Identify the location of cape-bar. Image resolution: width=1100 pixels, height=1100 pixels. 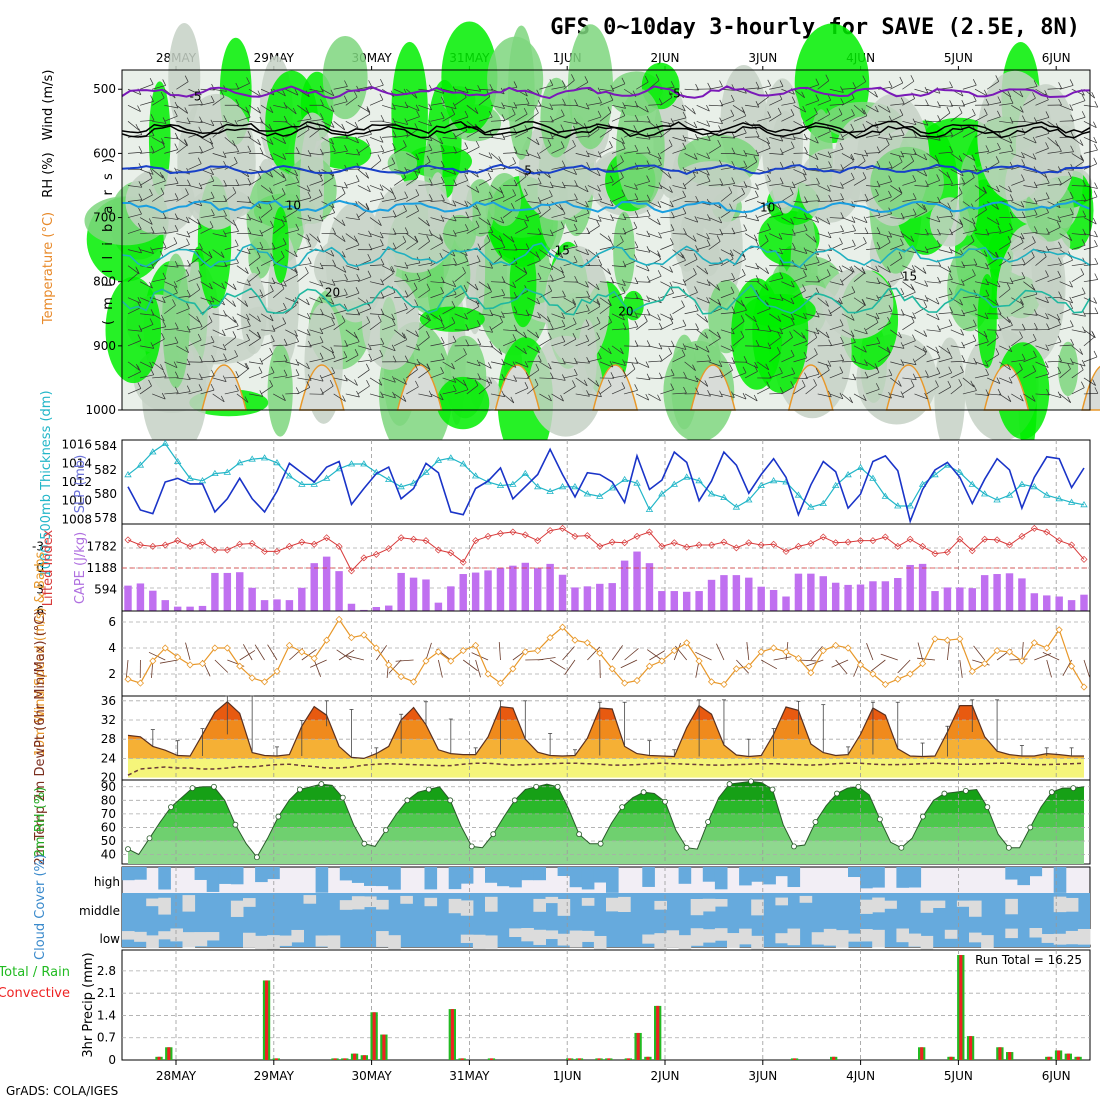
(339, 591).